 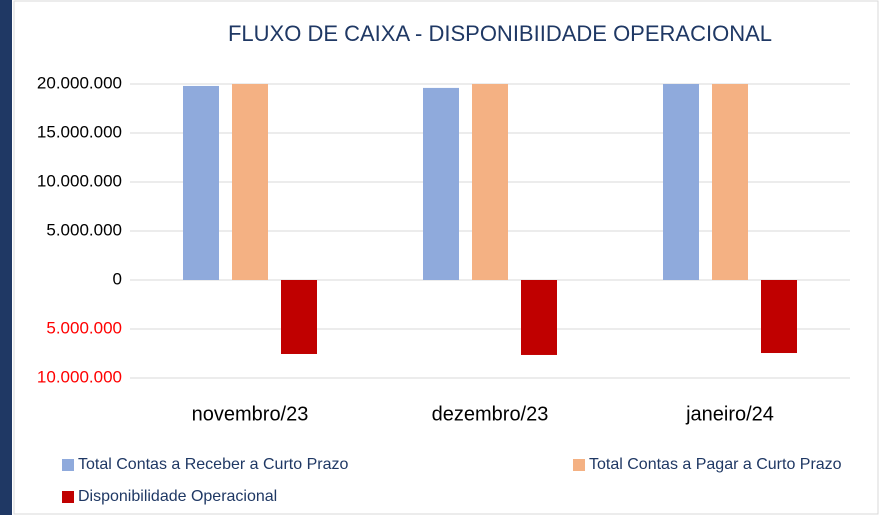 What do you see at coordinates (6, 257) in the screenshot?
I see `side-strip` at bounding box center [6, 257].